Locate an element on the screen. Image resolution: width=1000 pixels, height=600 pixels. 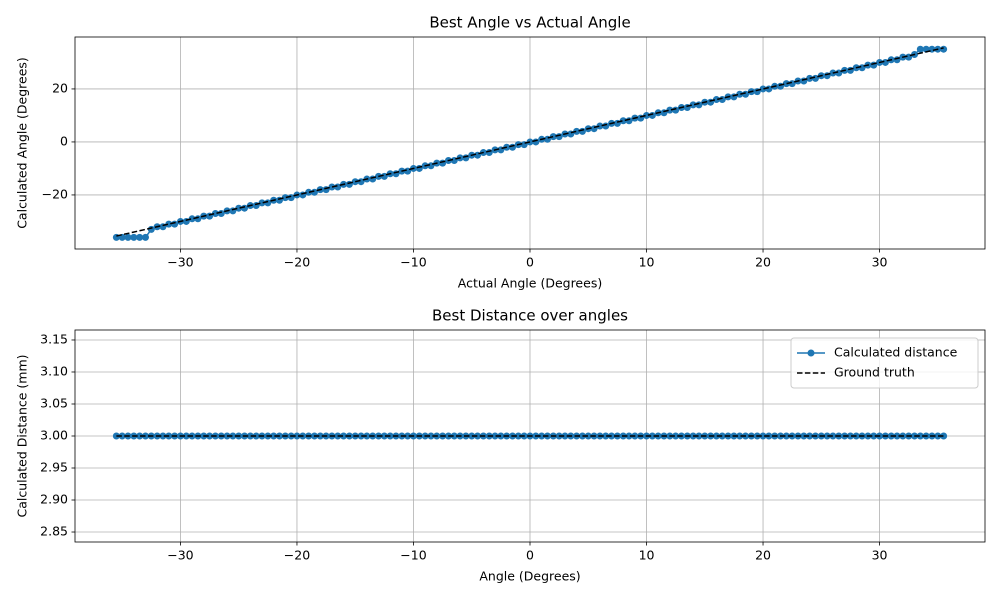
legend-label: Ground truth is located at coordinates (874, 372).